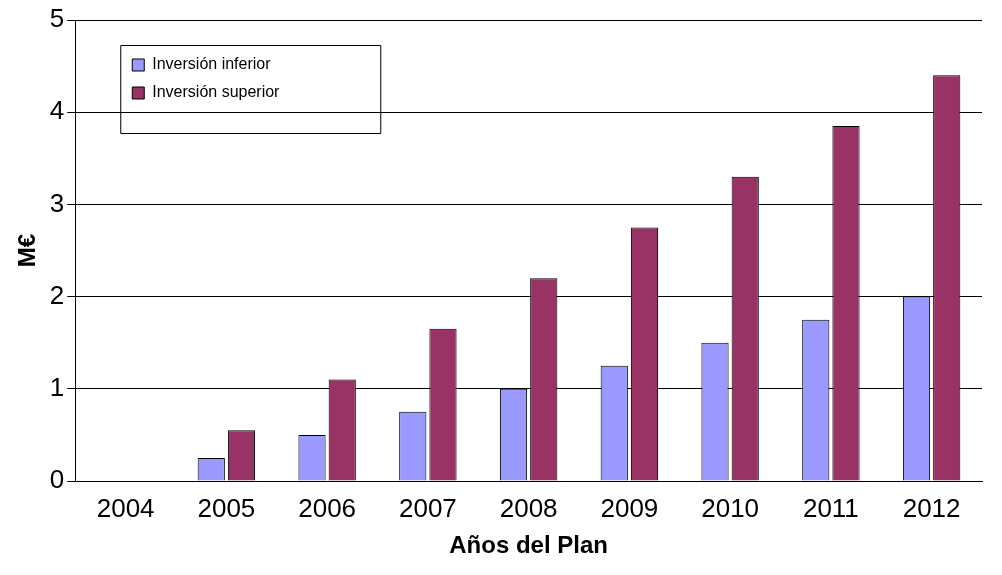  What do you see at coordinates (931, 507) in the screenshot?
I see `x-tick-label: 2012` at bounding box center [931, 507].